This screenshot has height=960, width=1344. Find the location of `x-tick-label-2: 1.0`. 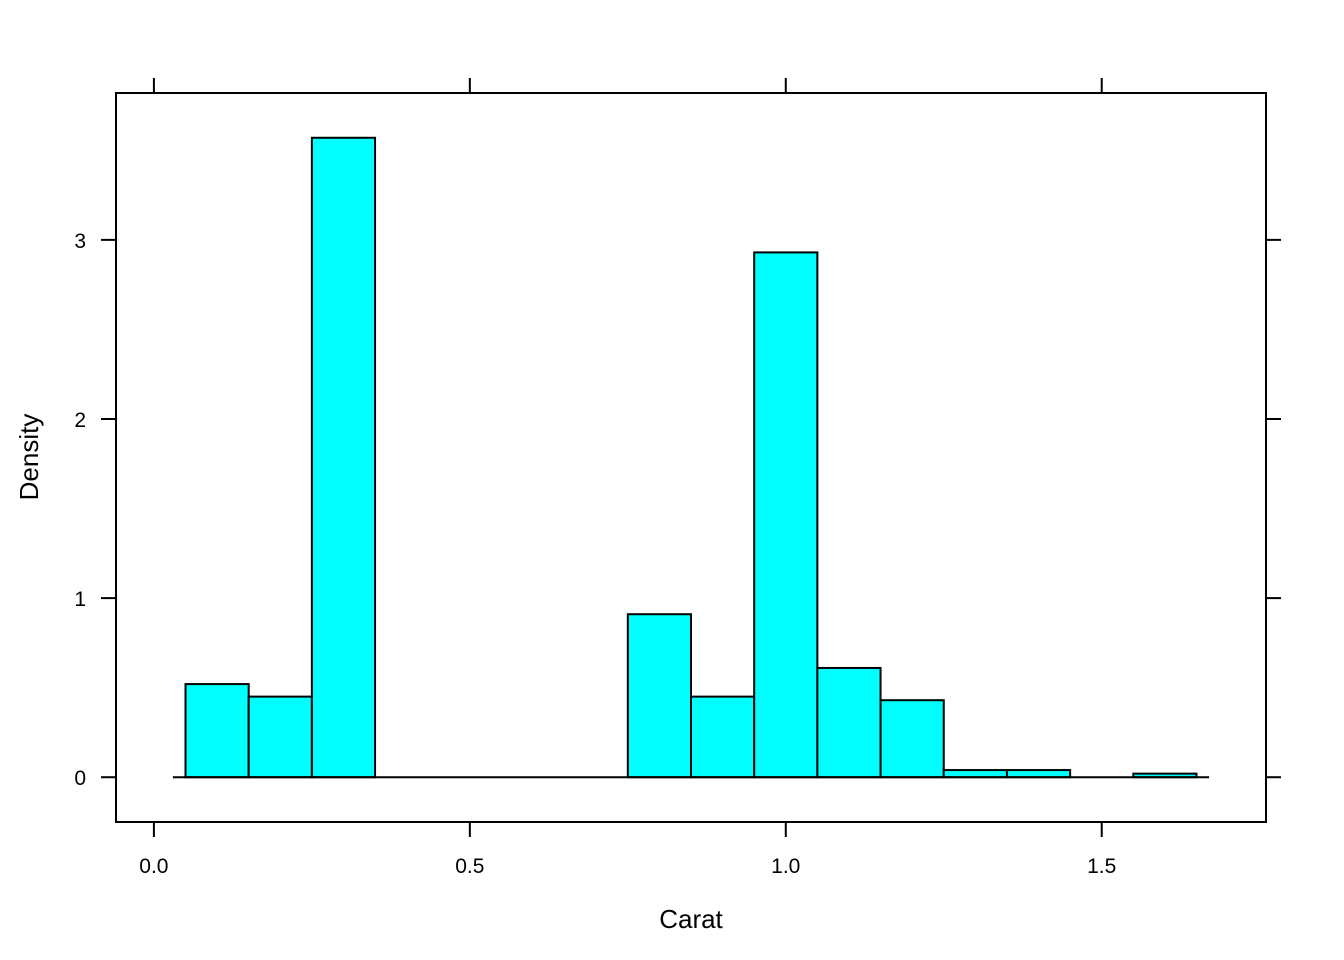

x-tick-label-2: 1.0 is located at coordinates (785, 866).